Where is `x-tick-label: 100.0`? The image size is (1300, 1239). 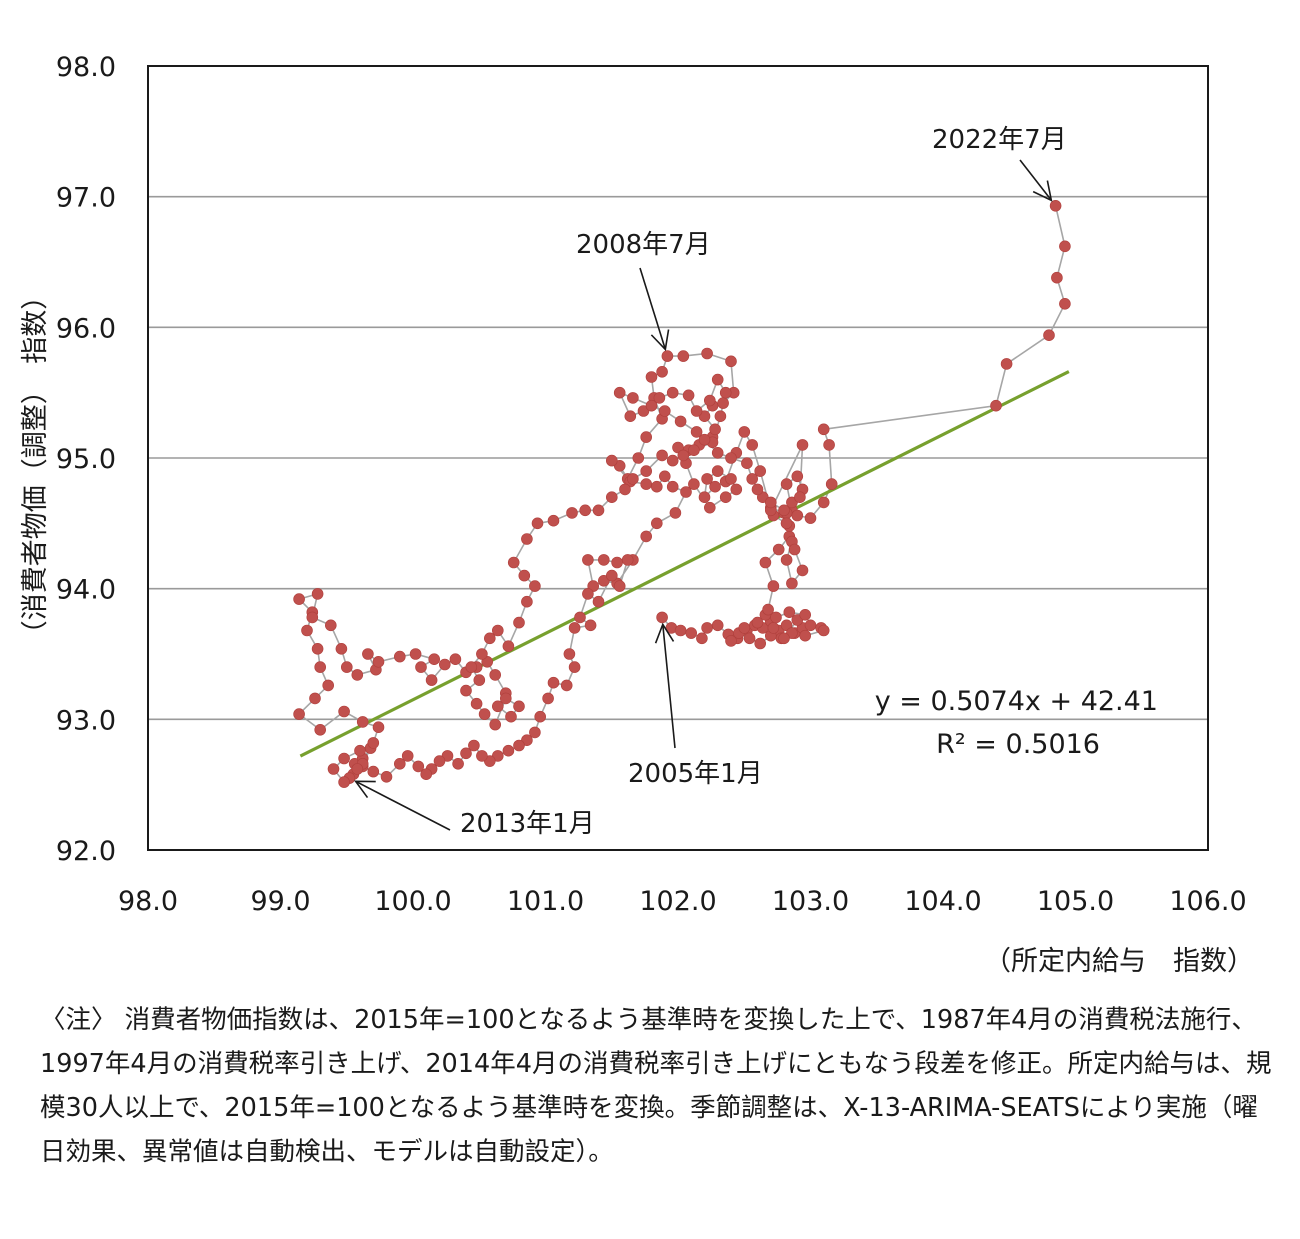
x-tick-label: 100.0 is located at coordinates (412, 901).